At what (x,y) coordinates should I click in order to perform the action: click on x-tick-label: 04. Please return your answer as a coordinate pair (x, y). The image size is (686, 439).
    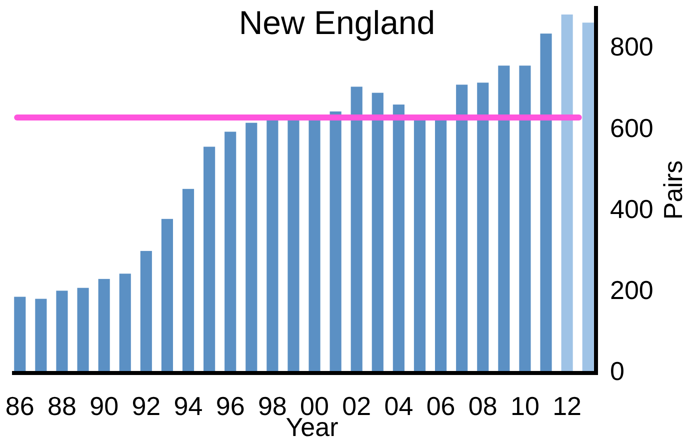
    Looking at the image, I should click on (399, 406).